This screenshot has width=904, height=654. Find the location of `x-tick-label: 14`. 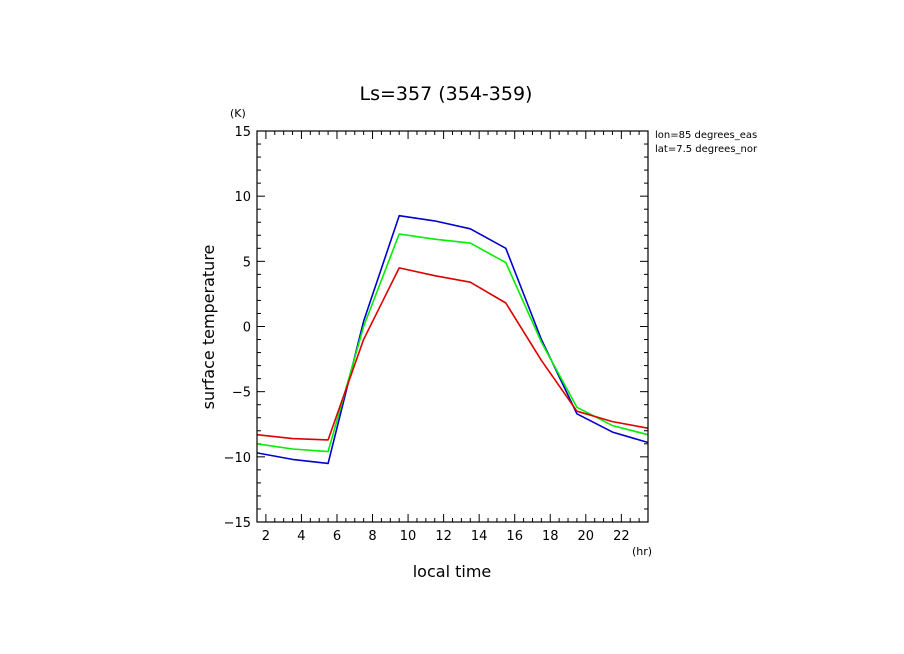

x-tick-label: 14 is located at coordinates (479, 536).